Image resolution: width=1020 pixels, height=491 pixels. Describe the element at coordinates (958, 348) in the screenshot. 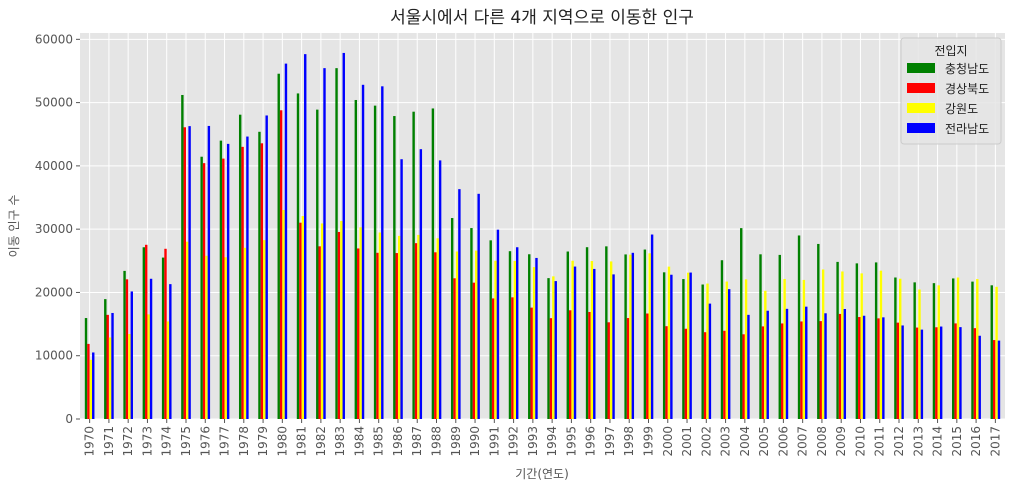

I see `bar-2015-강원도` at that location.